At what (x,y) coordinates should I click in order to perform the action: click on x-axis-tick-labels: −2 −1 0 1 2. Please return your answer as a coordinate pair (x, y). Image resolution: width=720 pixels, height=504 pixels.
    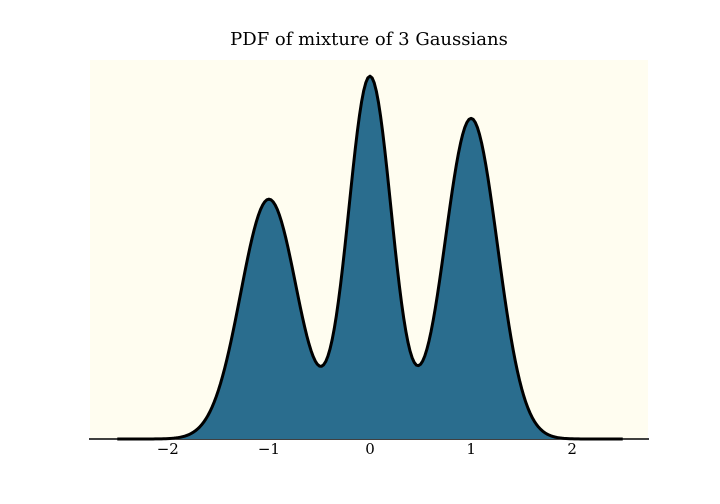
    Looking at the image, I should click on (367, 449).